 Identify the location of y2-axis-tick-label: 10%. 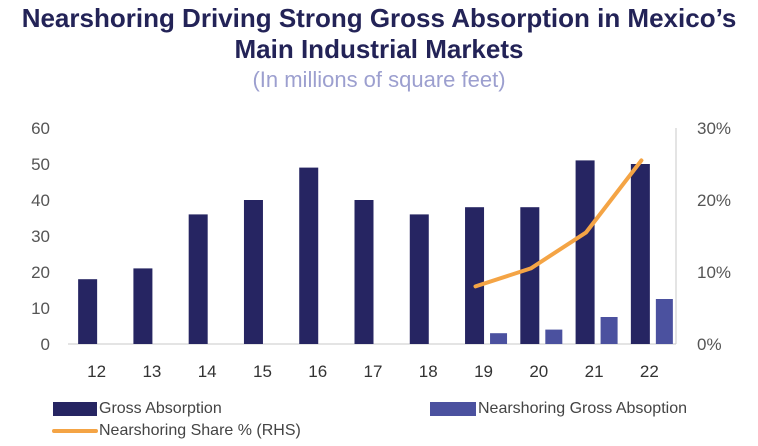
(714, 272).